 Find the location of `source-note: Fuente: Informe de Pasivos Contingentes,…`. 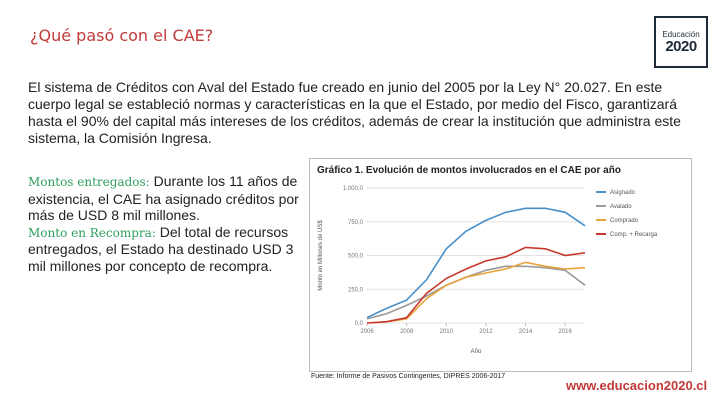

source-note: Fuente: Informe de Pasivos Contingentes,… is located at coordinates (408, 376).